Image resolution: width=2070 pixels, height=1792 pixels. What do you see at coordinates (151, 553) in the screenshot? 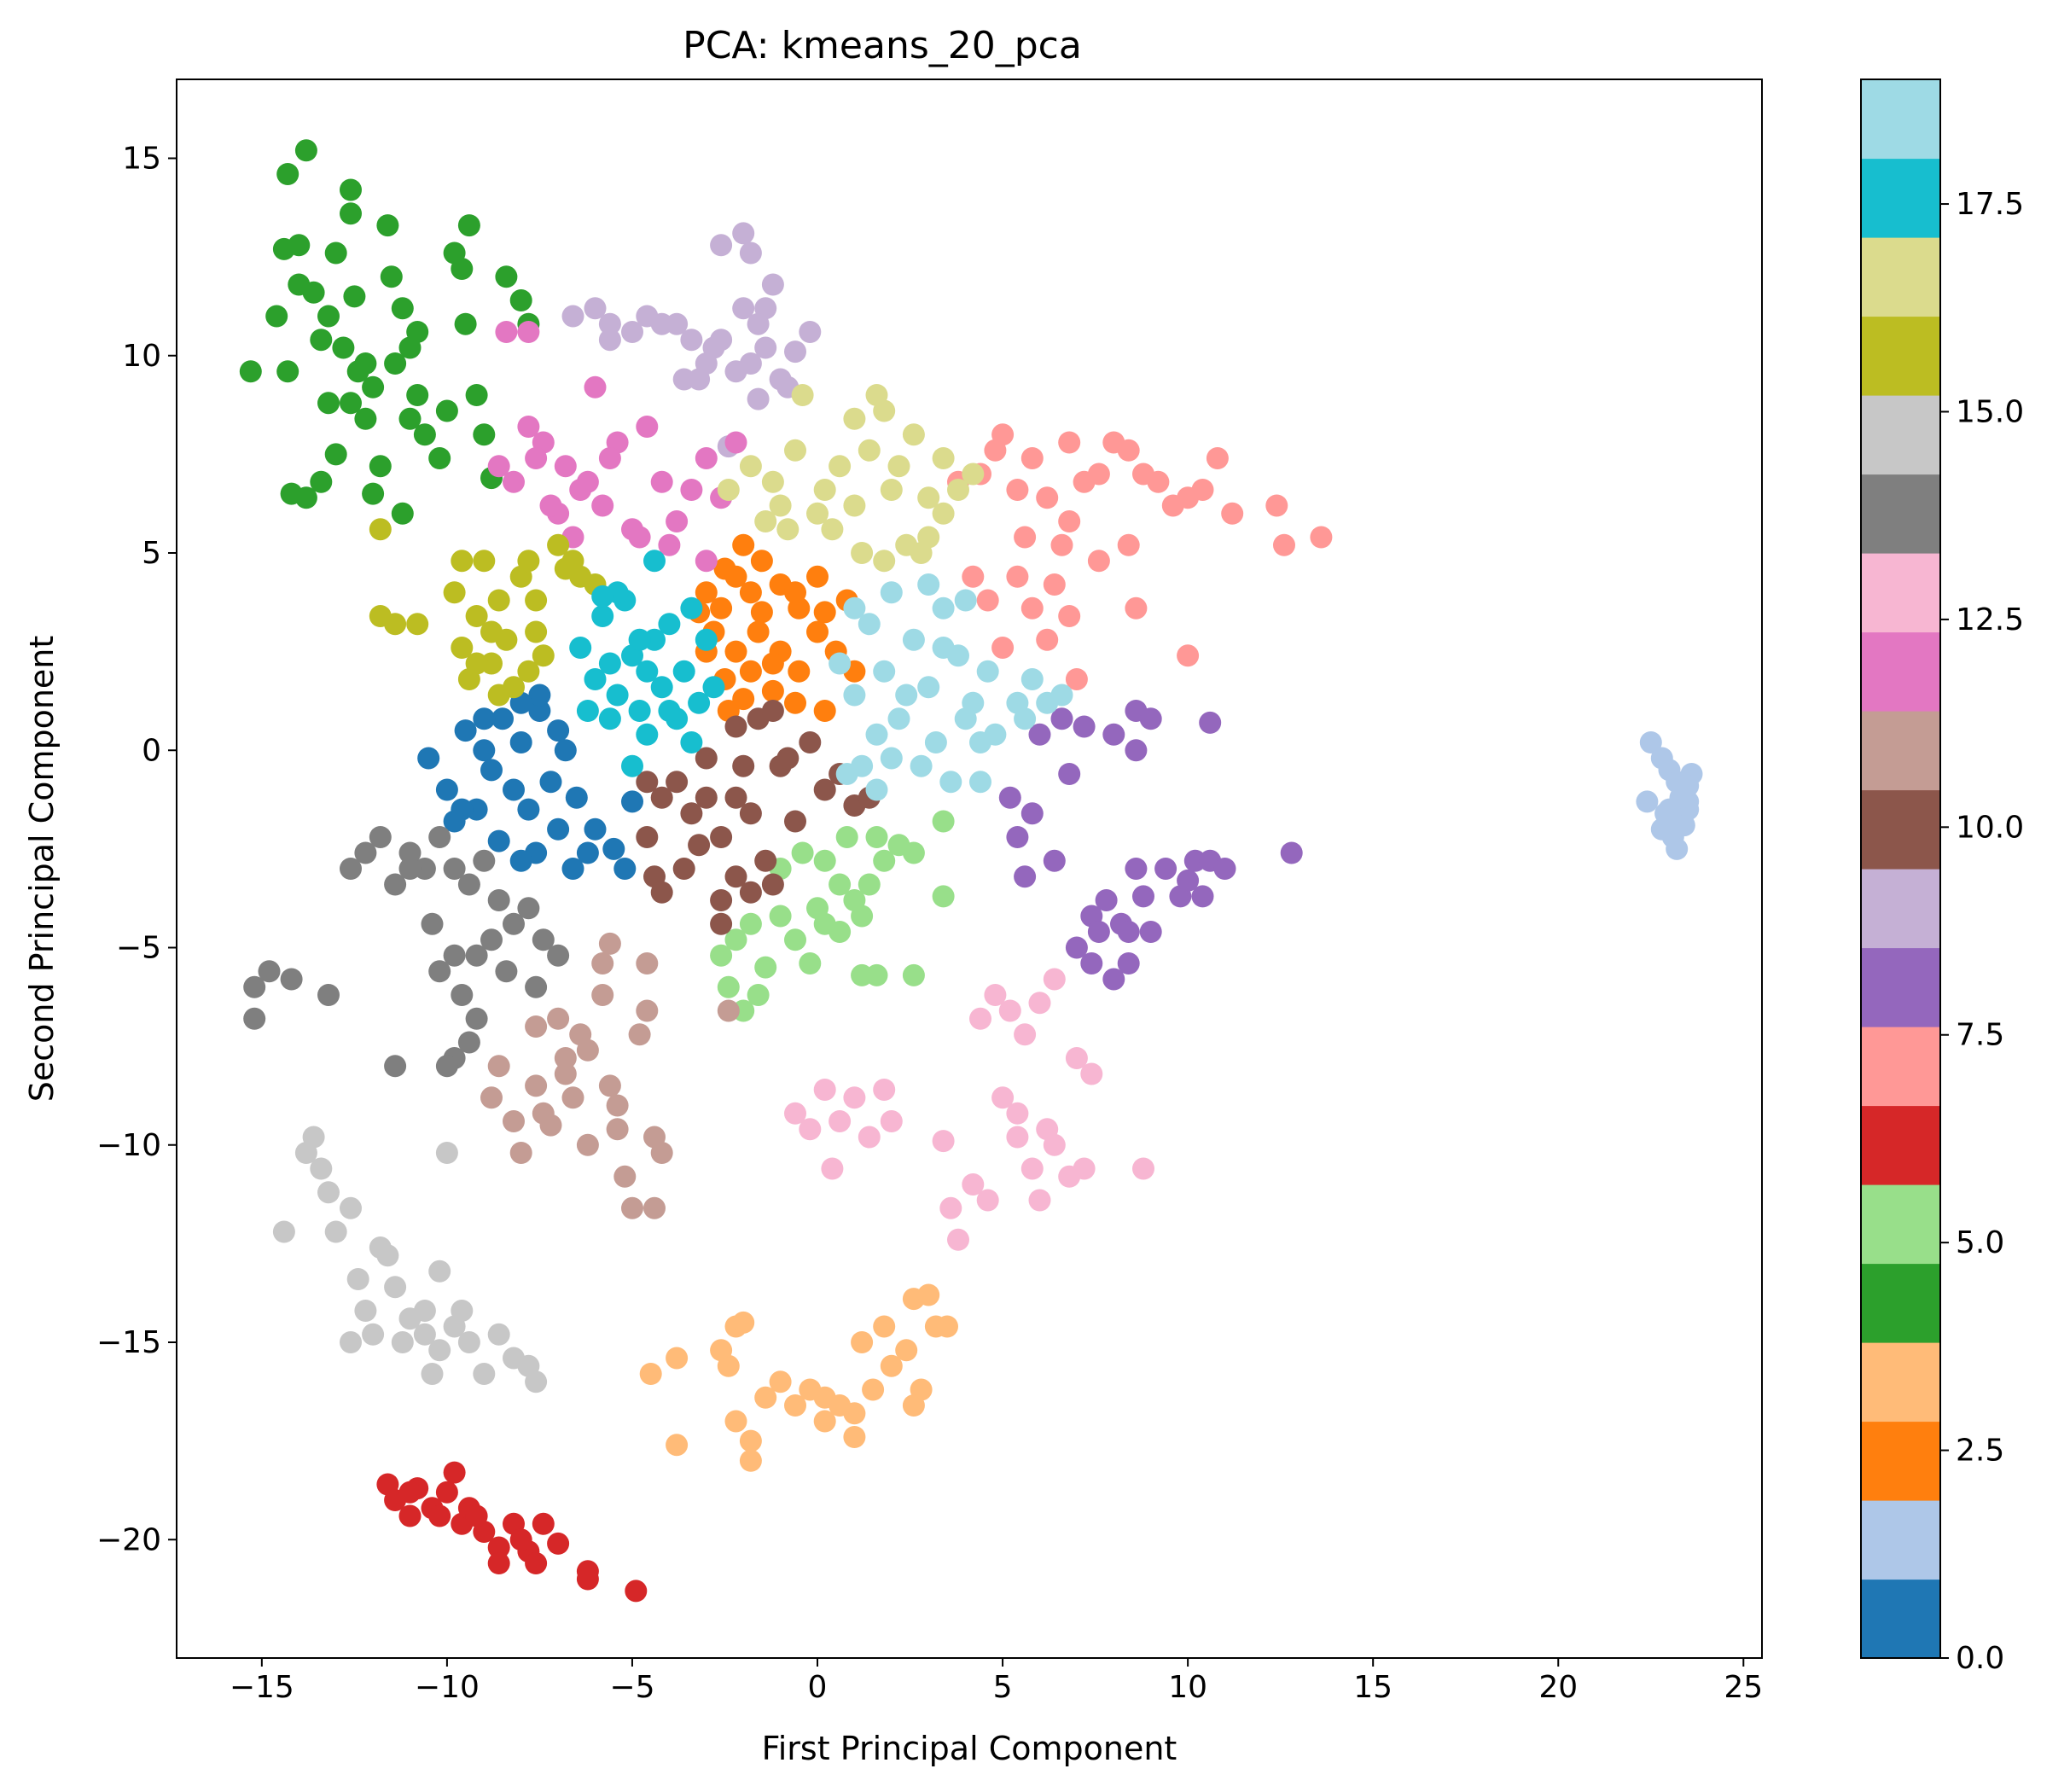
I see `y-tick-label: 5` at bounding box center [151, 553].